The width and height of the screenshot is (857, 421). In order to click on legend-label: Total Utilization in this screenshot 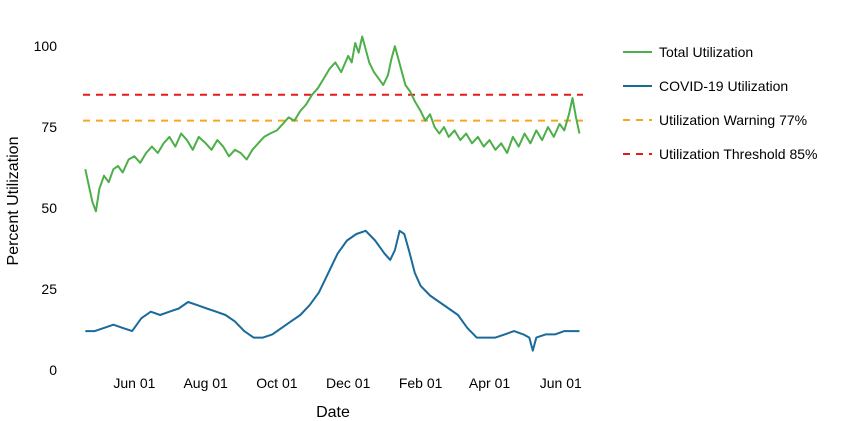, I will do `click(706, 52)`.